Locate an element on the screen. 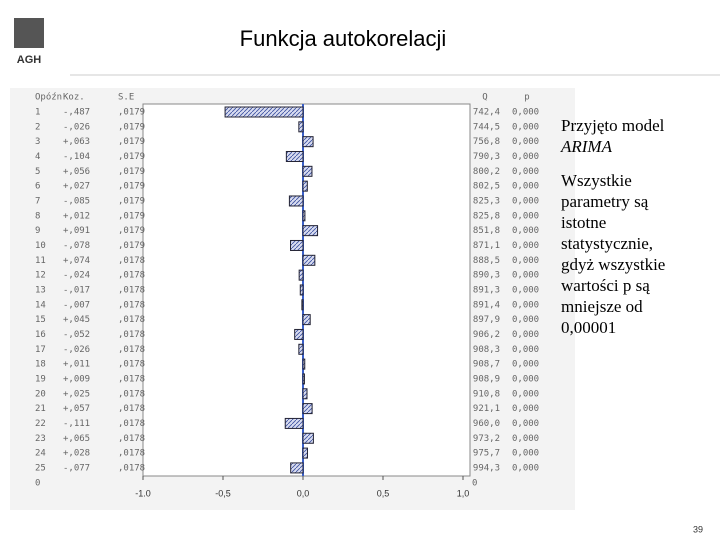 The height and width of the screenshot is (540, 720). lag-label: 4 is located at coordinates (37, 157).